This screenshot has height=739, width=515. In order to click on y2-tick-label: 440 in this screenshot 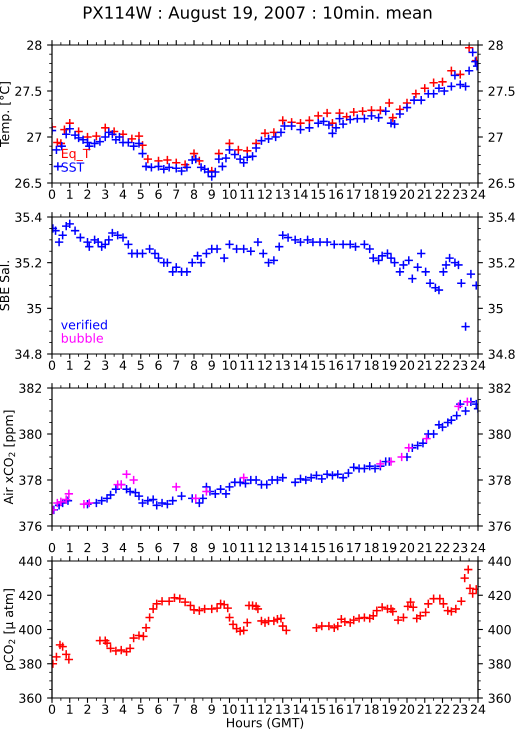, I will do `click(499, 561)`.